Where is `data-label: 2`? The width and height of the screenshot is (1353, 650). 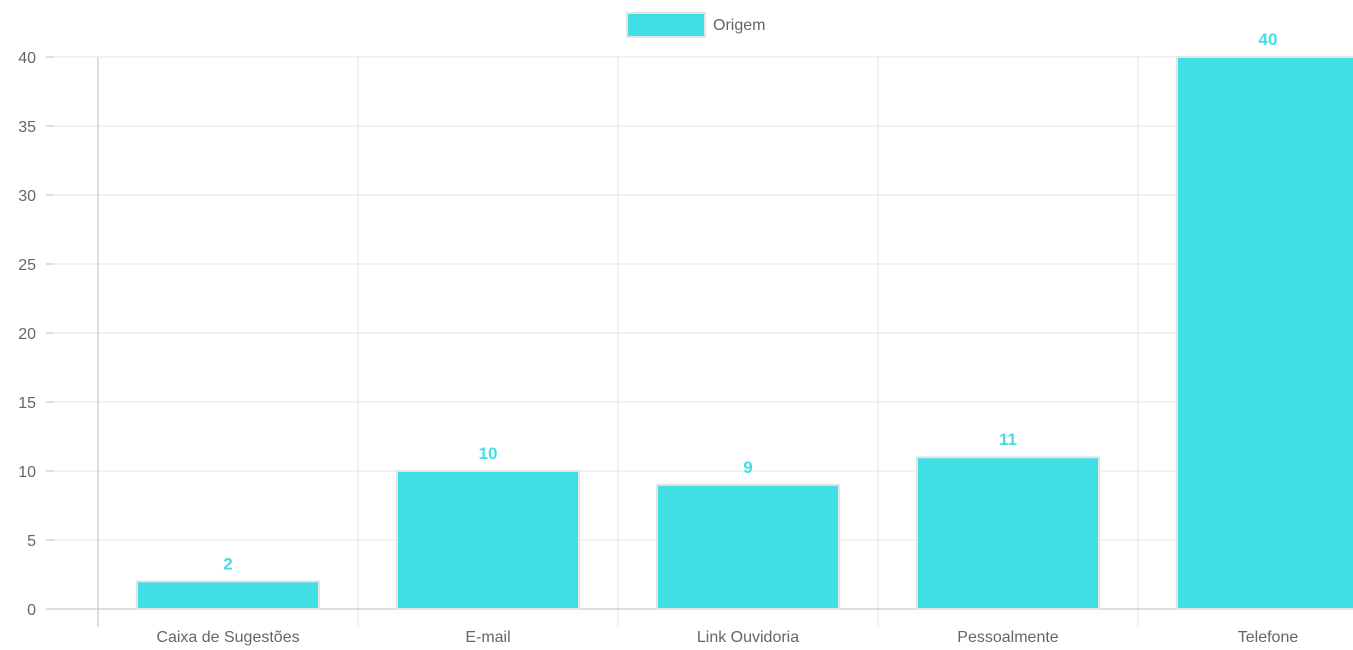 data-label: 2 is located at coordinates (227, 563).